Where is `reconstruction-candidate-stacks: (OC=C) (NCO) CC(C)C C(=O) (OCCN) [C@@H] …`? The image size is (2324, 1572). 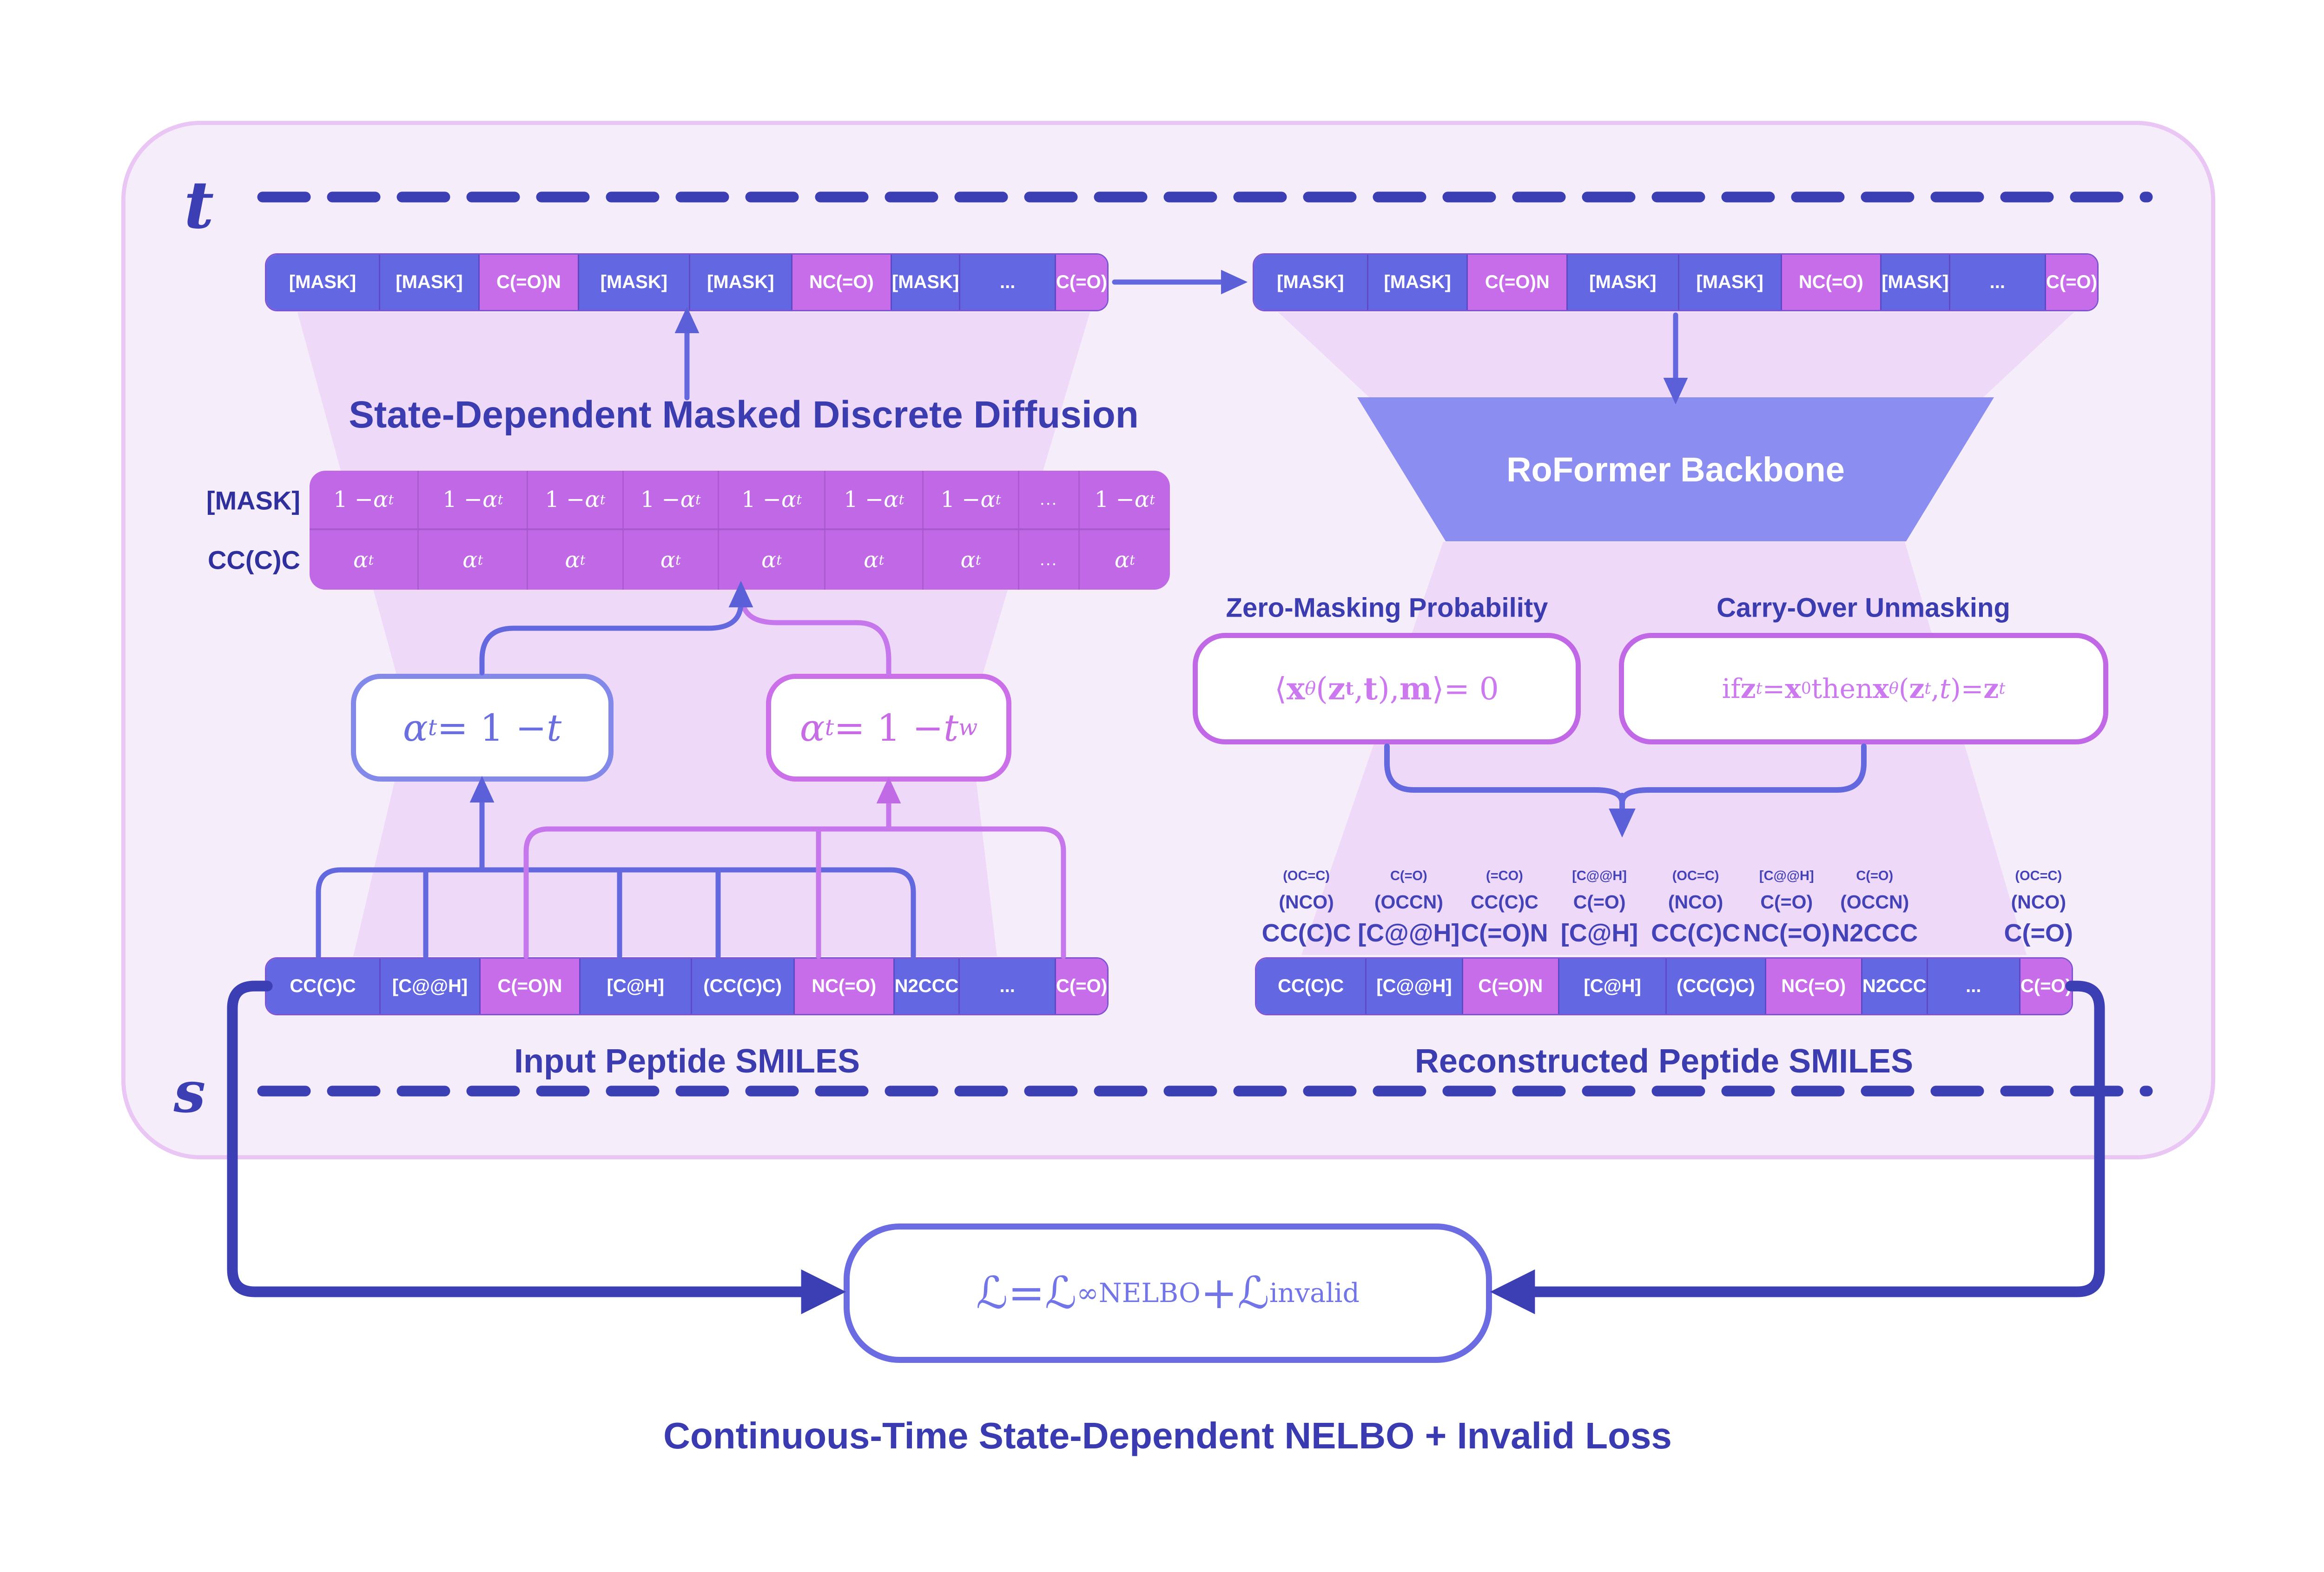
reconstruction-candidate-stacks: (OC=C) (NCO) CC(C)C C(=O) (OCCN) [C@@H] … is located at coordinates (1664, 898).